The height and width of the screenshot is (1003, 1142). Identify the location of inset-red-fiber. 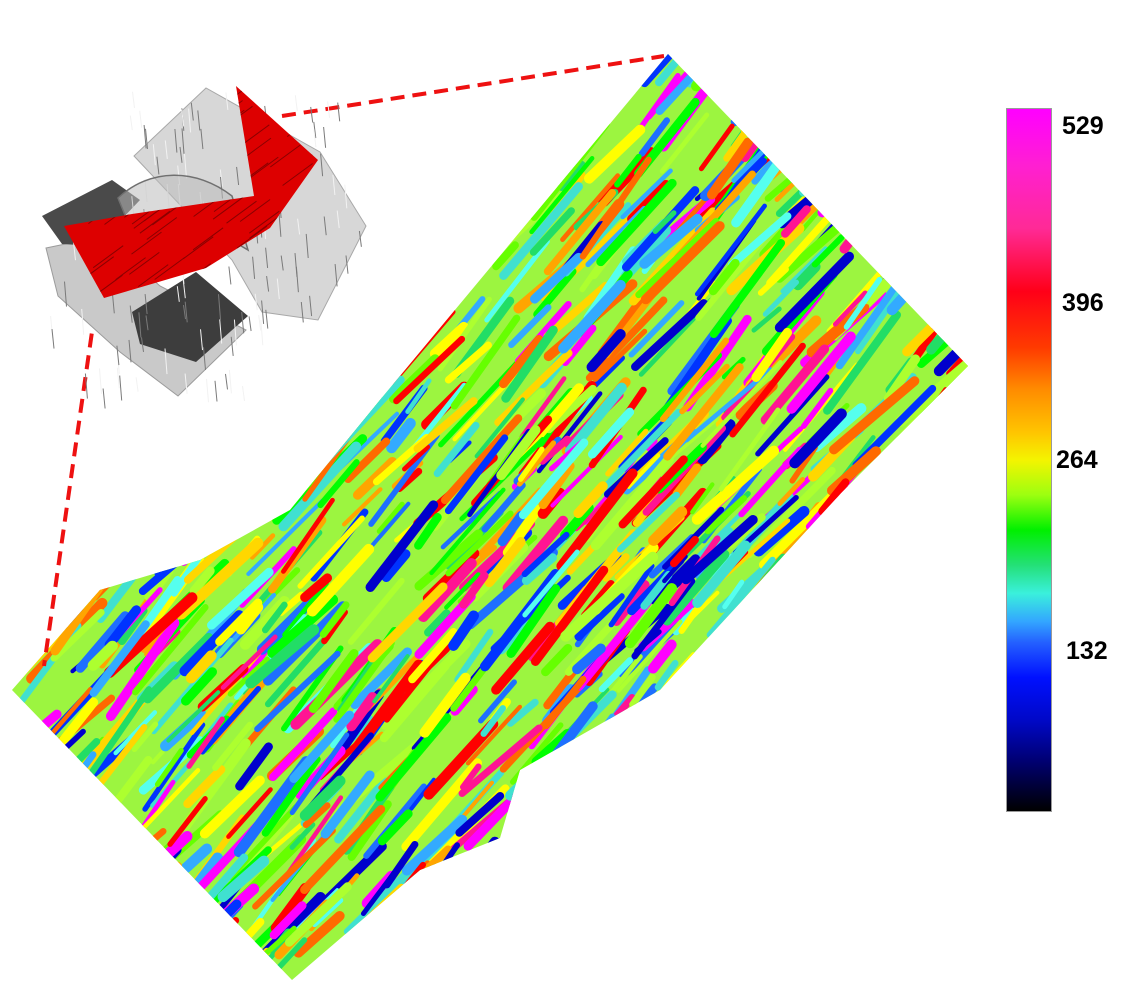
(78, 89).